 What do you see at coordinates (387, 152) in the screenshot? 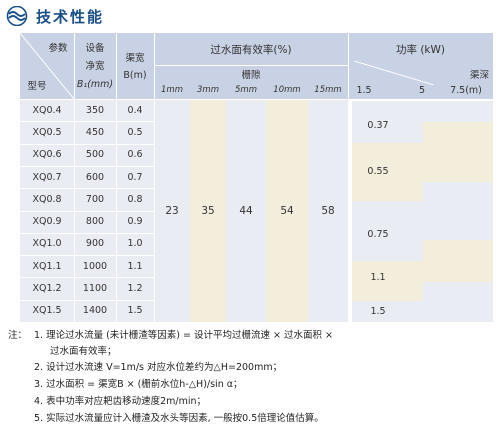
I see `power-block-2a` at bounding box center [387, 152].